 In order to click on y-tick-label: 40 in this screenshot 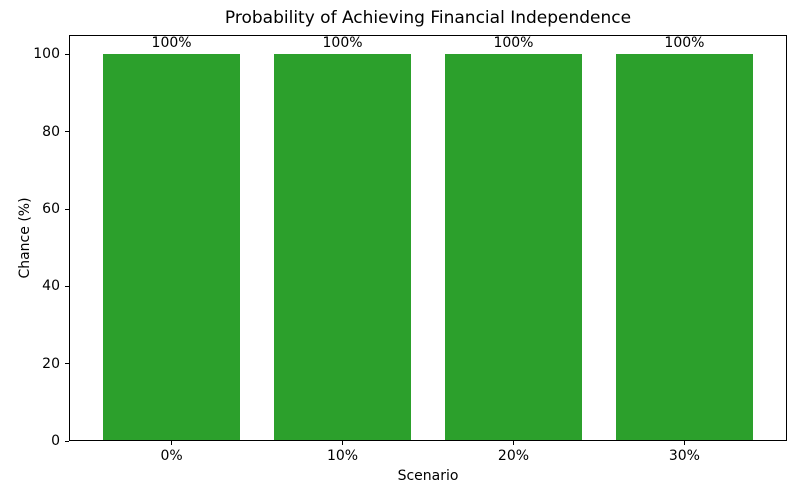, I will do `click(51, 286)`.